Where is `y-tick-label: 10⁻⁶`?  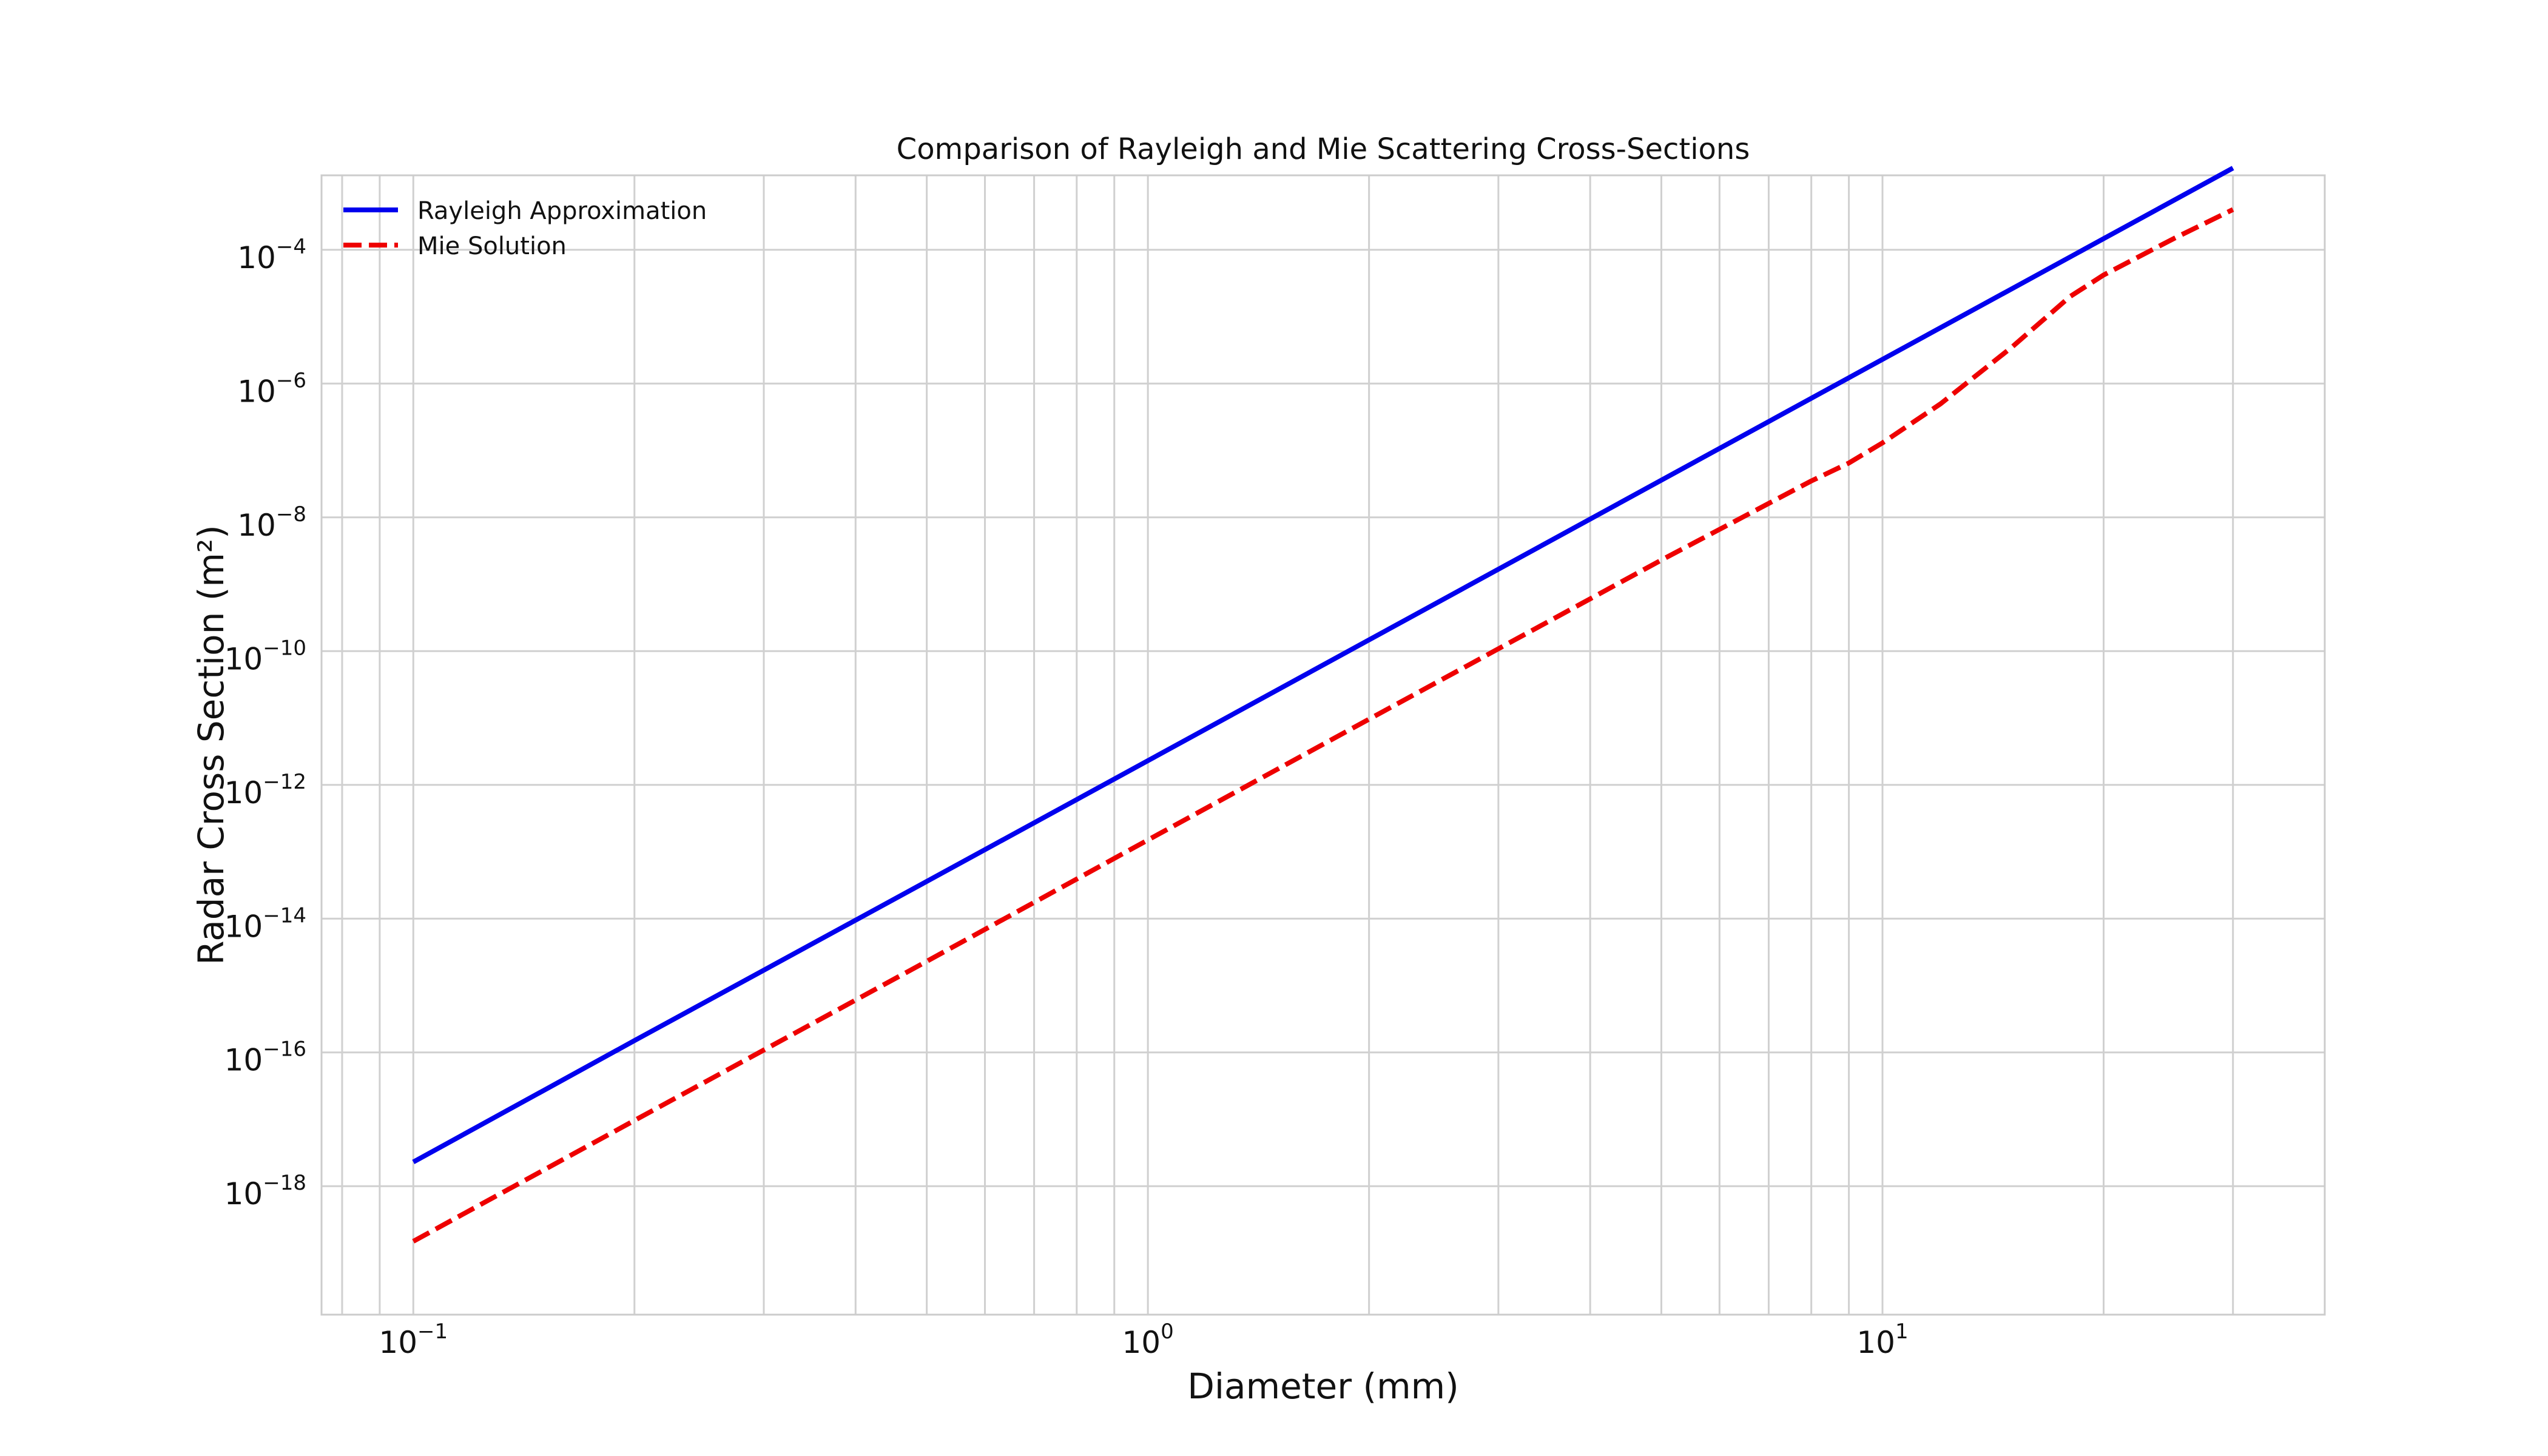 y-tick-label: 10⁻⁶ is located at coordinates (271, 388).